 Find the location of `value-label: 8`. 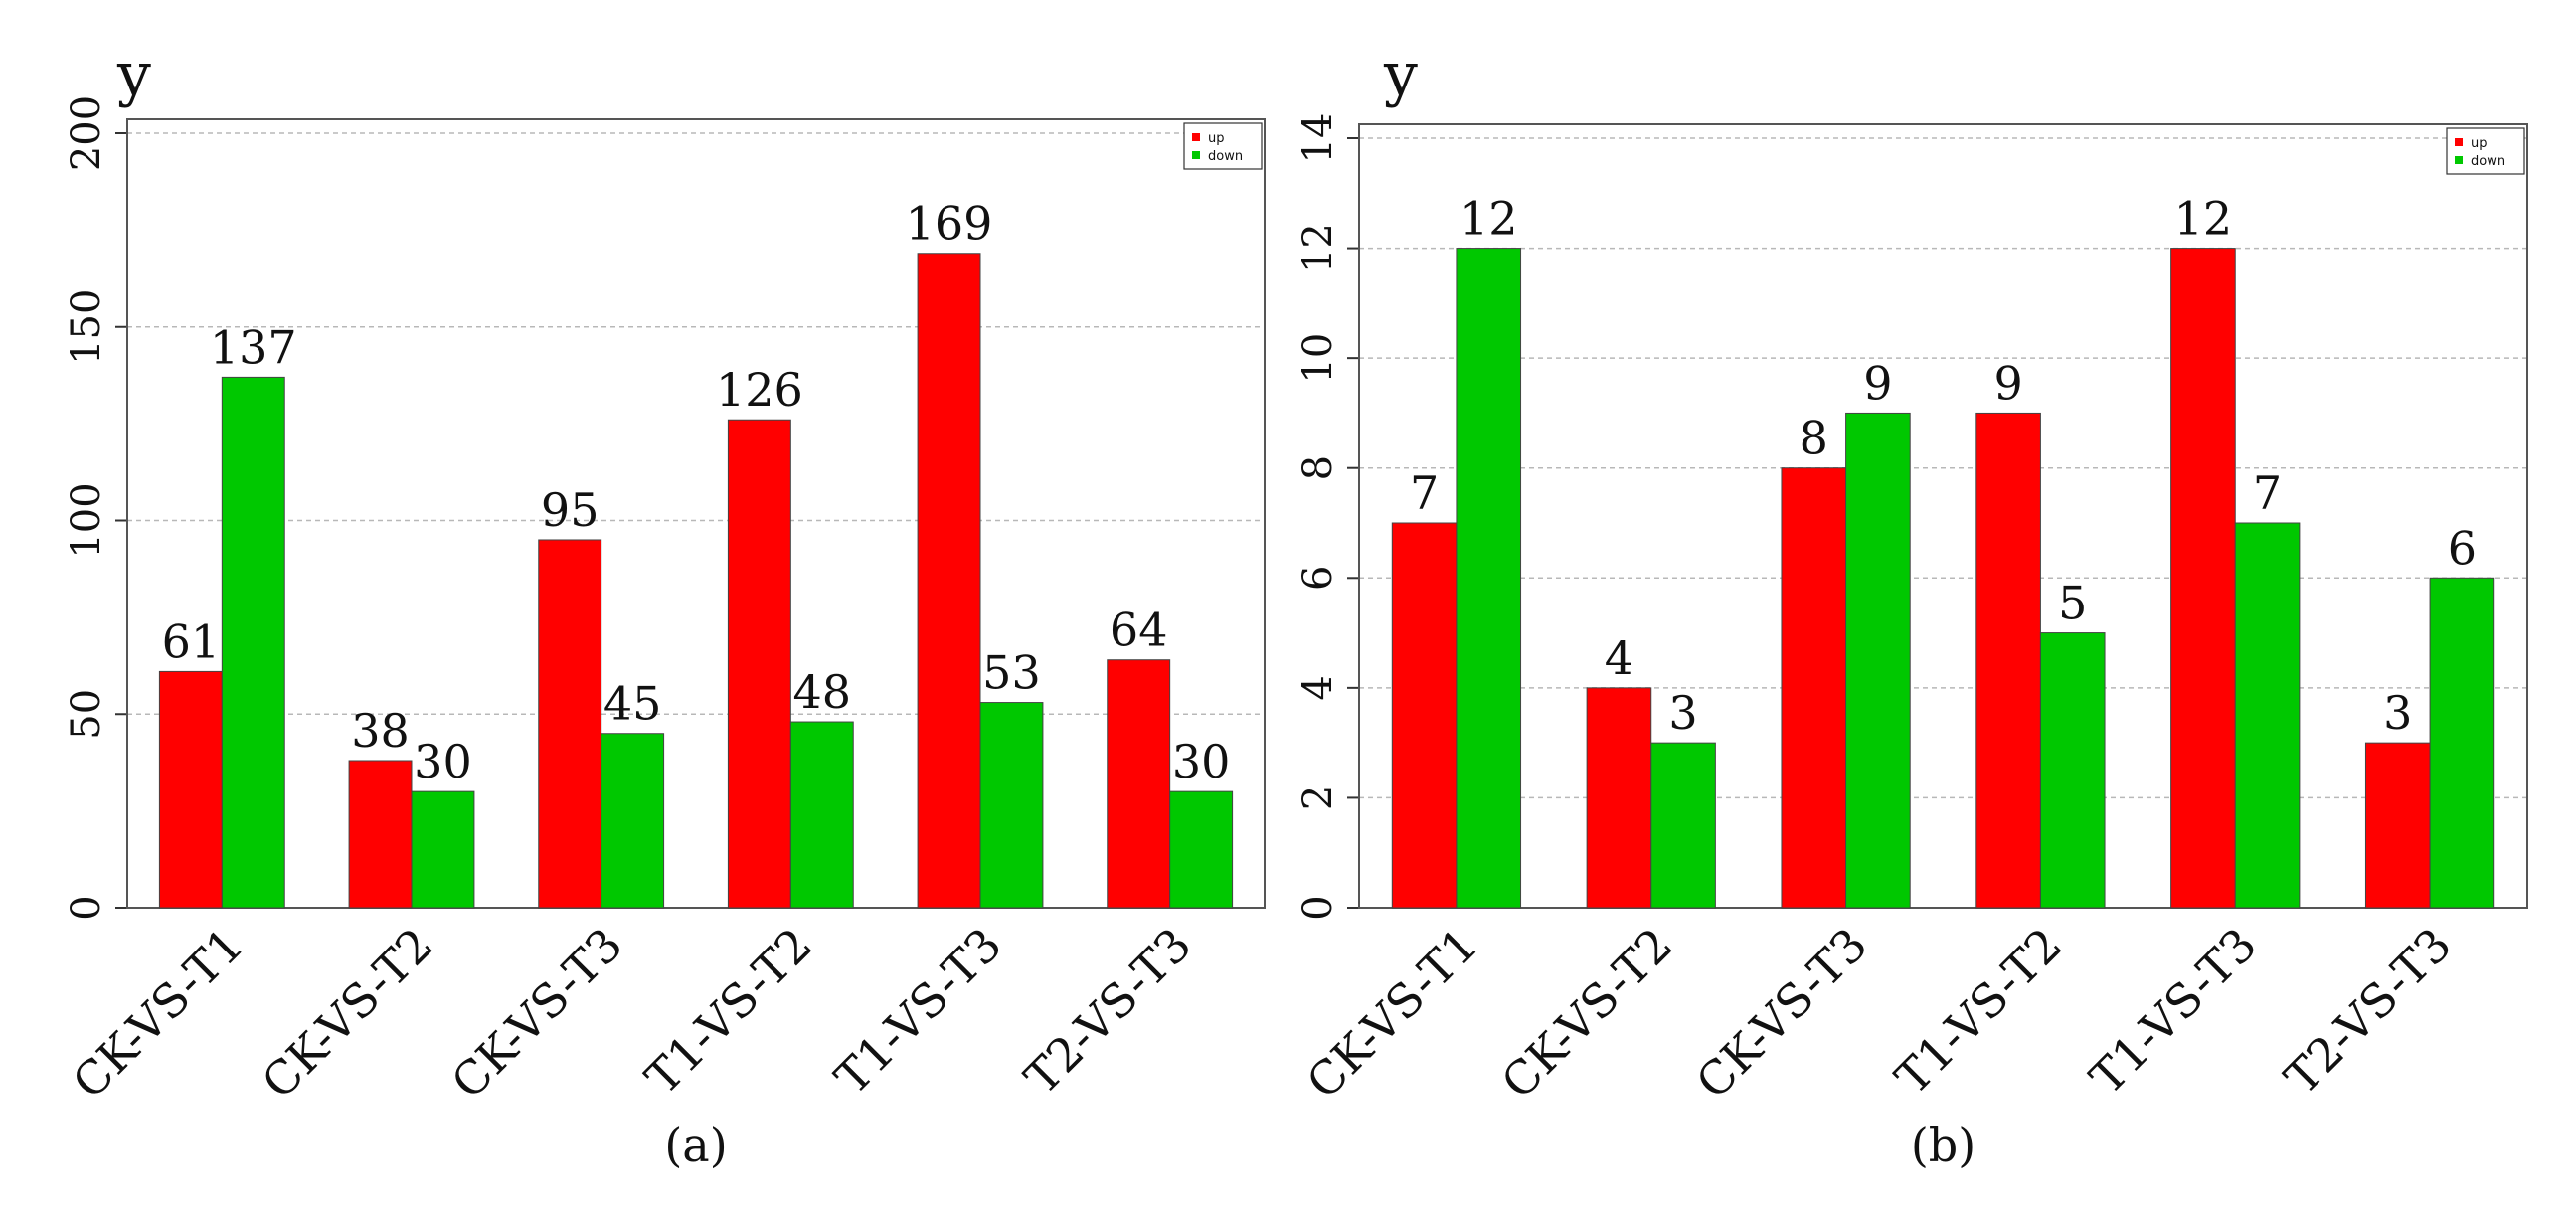

value-label: 8 is located at coordinates (1814, 438).